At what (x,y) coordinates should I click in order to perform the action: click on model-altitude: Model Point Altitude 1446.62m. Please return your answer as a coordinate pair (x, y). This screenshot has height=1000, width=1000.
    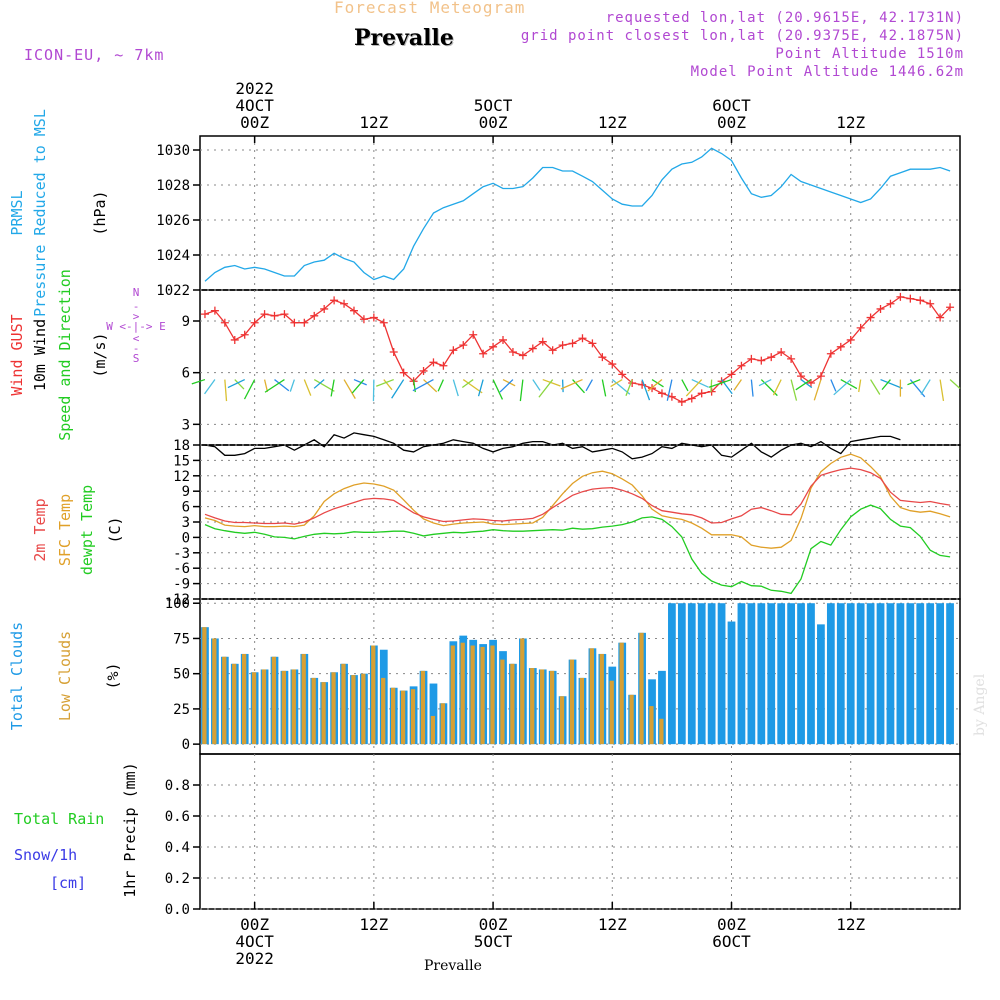
    Looking at the image, I should click on (827, 72).